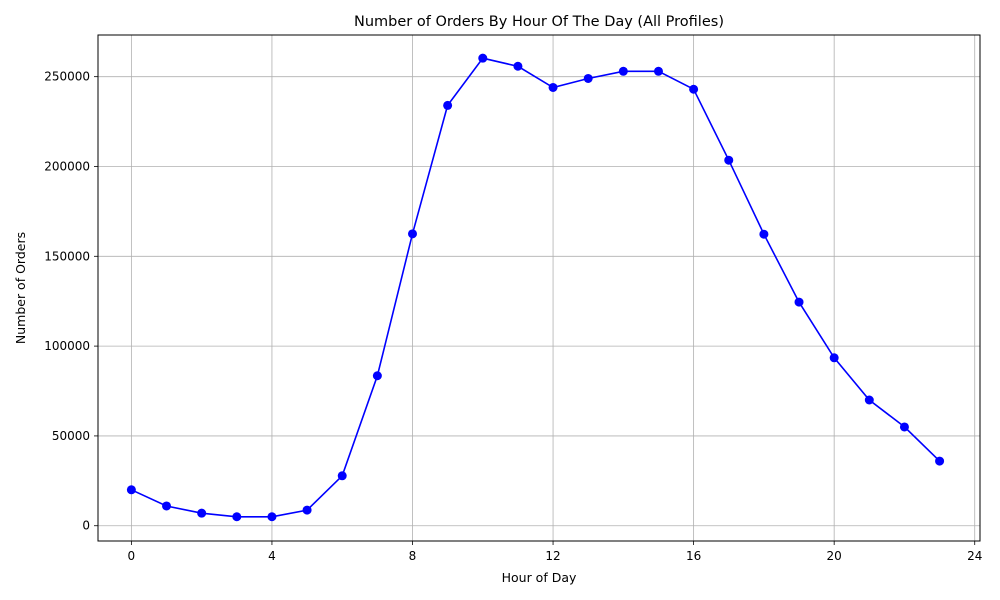  Describe the element at coordinates (974, 556) in the screenshot. I see `x-tick-label: 24` at that location.